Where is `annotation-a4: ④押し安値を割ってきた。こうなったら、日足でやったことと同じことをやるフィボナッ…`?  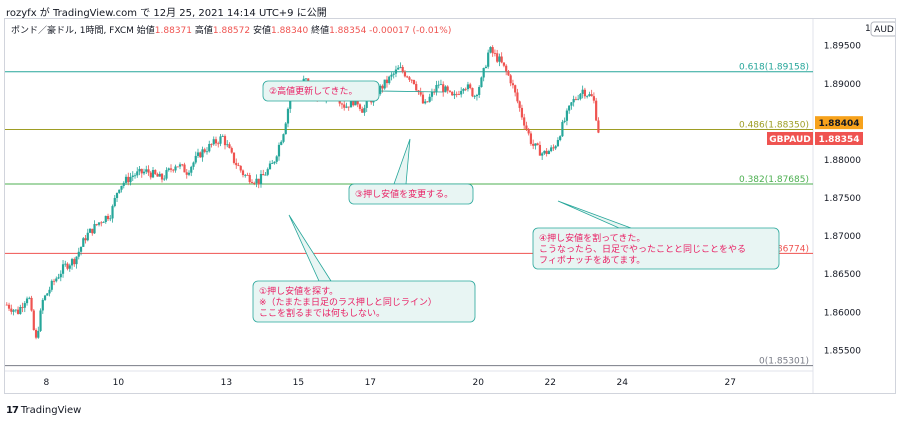
annotation-a4: ④押し安値を割ってきた。こうなったら、日足でやったことと同じことをやるフィボナッ… is located at coordinates (656, 235).